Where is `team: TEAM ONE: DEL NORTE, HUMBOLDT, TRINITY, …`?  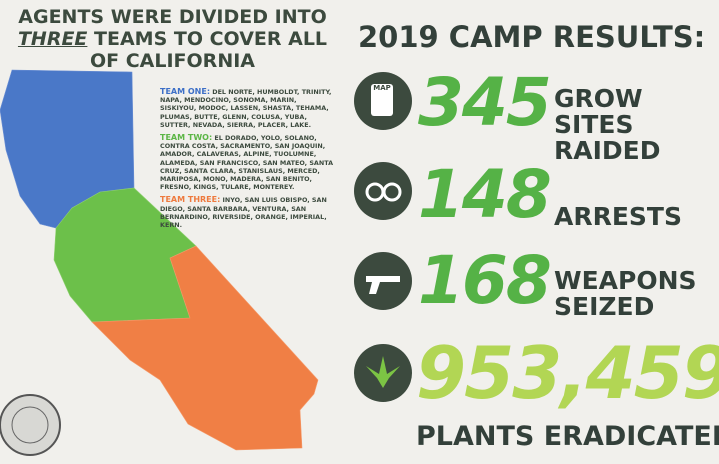
team: TEAM ONE: DEL NORTE, HUMBOLDT, TRINITY, … is located at coordinates (247, 108).